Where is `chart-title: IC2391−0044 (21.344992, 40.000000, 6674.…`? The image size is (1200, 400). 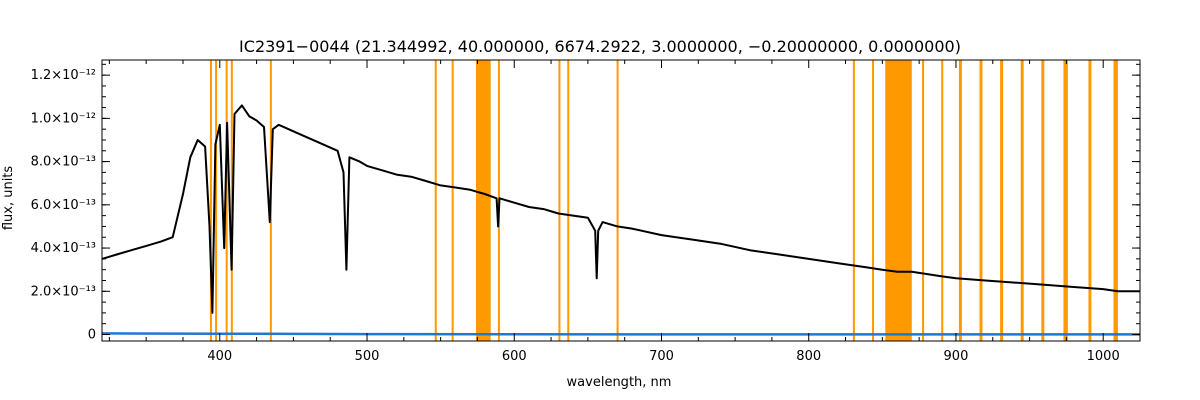 chart-title: IC2391−0044 (21.344992, 40.000000, 6674.… is located at coordinates (600, 46).